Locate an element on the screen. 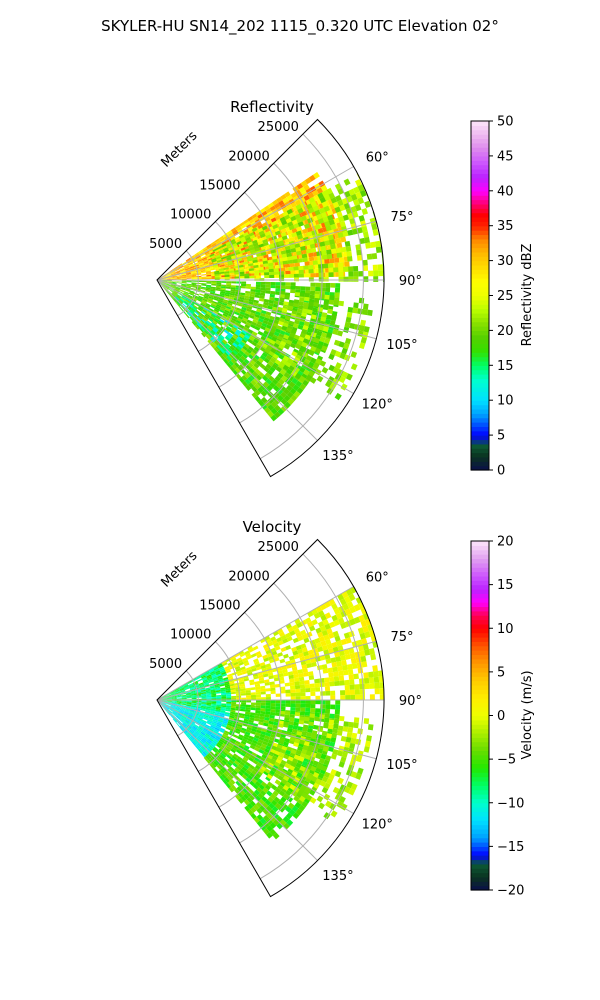 The image size is (600, 1000). colorbar-tick-label: 5 is located at coordinates (501, 672).